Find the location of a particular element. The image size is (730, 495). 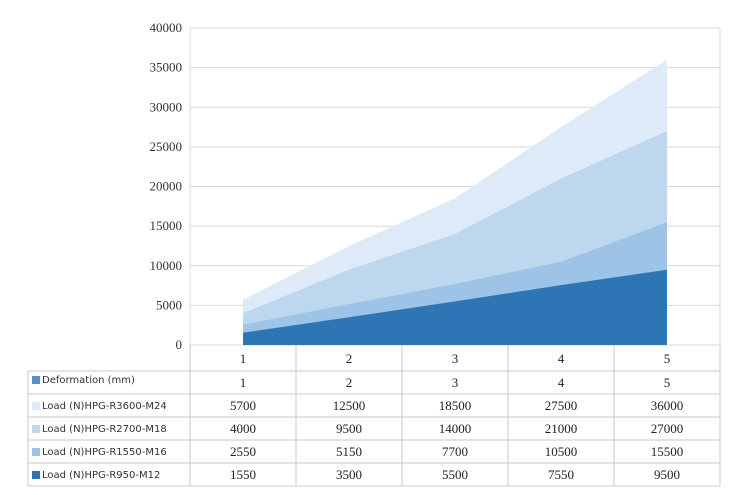

y-tick-label: 30000 is located at coordinates (166, 106).